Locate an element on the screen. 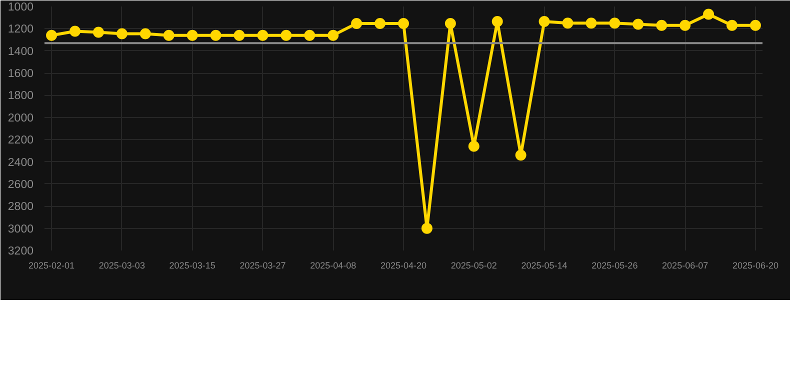 The width and height of the screenshot is (790, 384). y-tick-label: 2800 is located at coordinates (21, 207).